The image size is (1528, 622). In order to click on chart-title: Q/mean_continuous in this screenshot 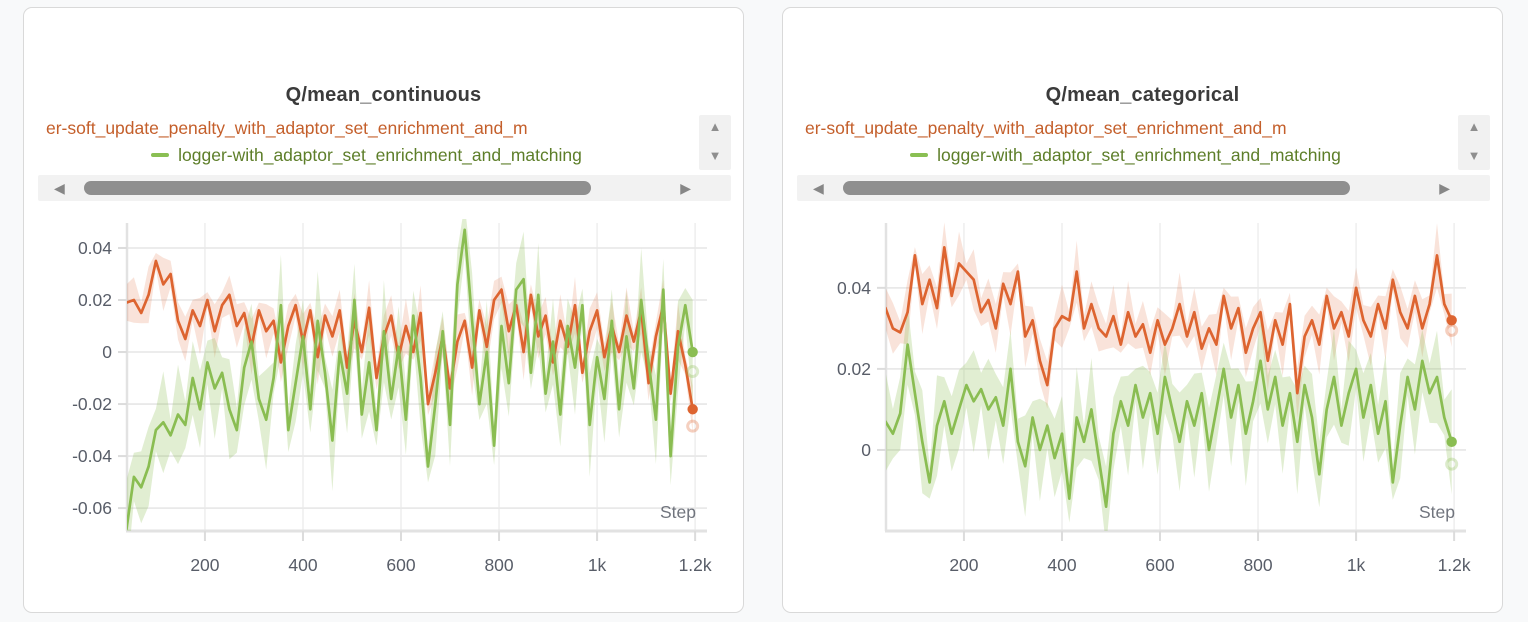, I will do `click(383, 95)`.